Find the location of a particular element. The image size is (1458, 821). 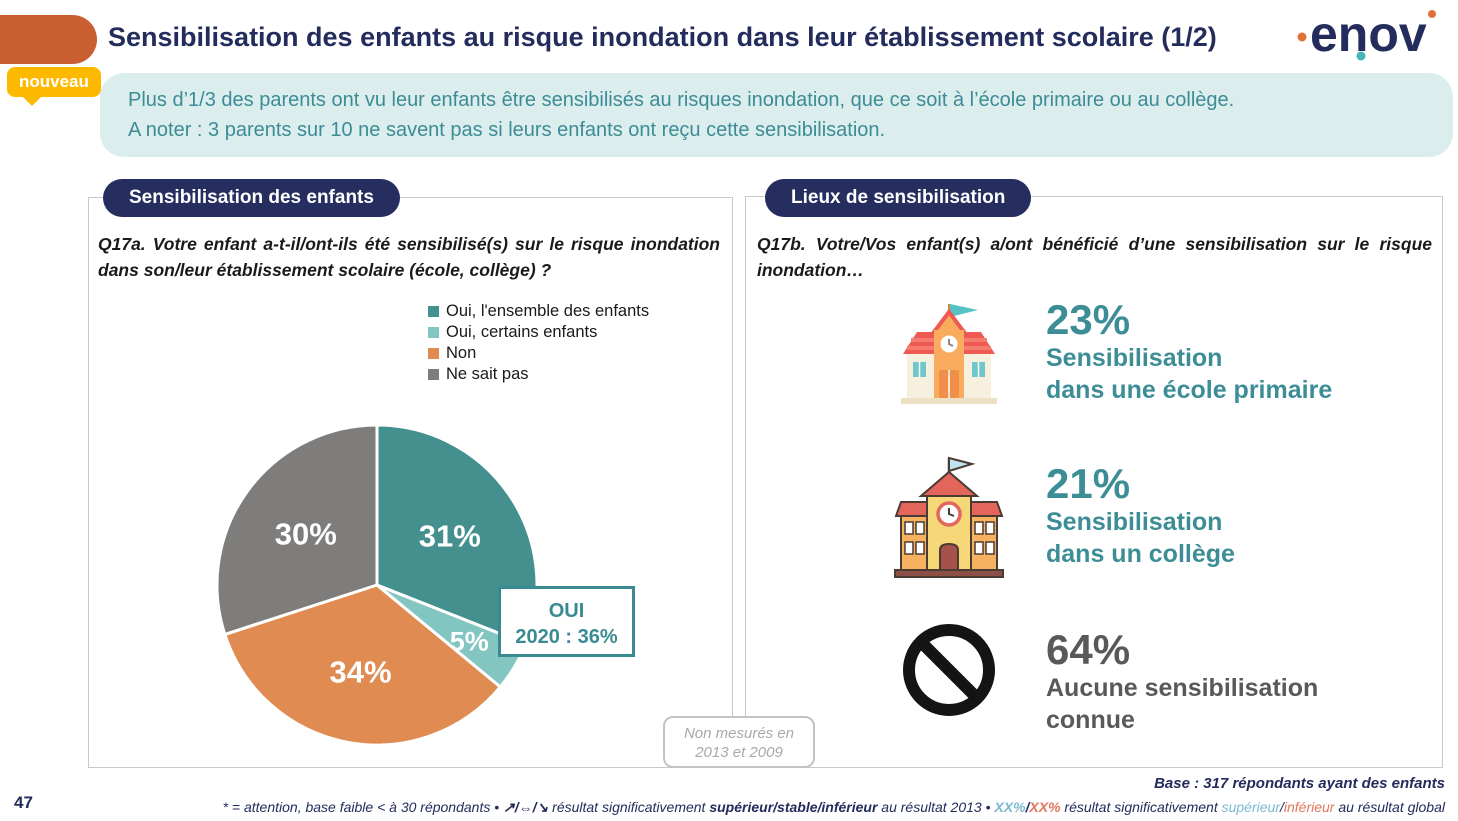

page-number: 47 is located at coordinates (23, 802).